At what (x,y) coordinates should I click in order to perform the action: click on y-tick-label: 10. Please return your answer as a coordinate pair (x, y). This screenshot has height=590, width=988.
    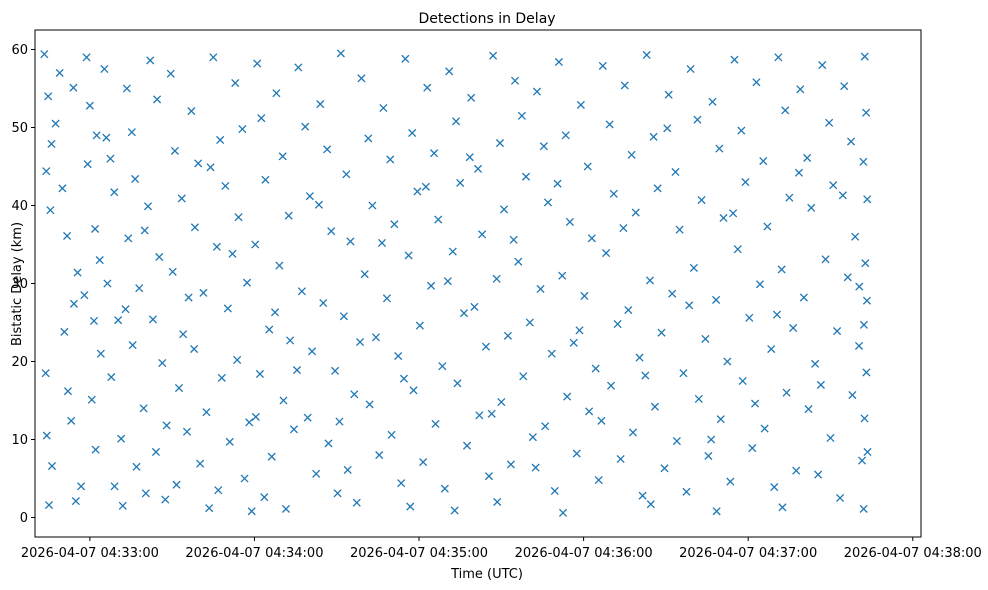
    Looking at the image, I should click on (19, 440).